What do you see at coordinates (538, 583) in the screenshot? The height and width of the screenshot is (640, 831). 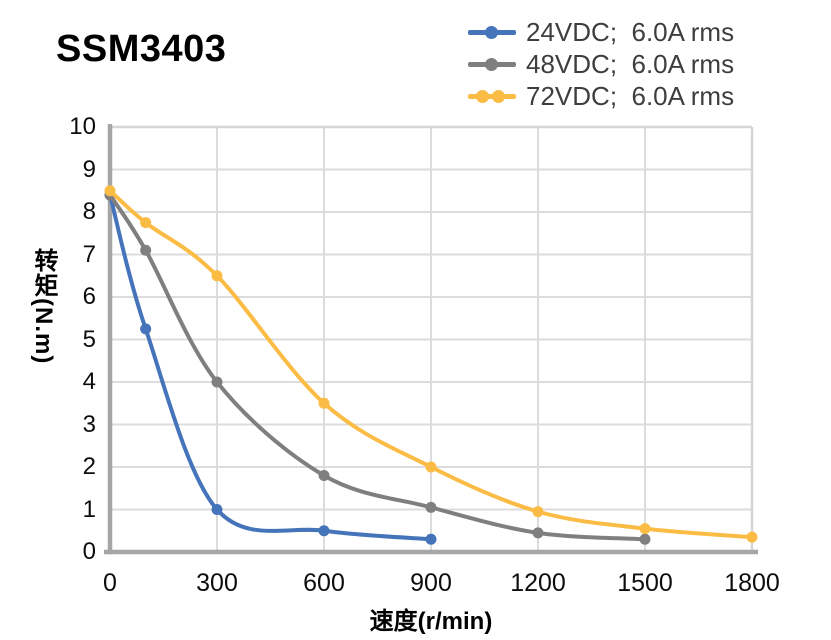 I see `x-tick-label: 1200` at bounding box center [538, 583].